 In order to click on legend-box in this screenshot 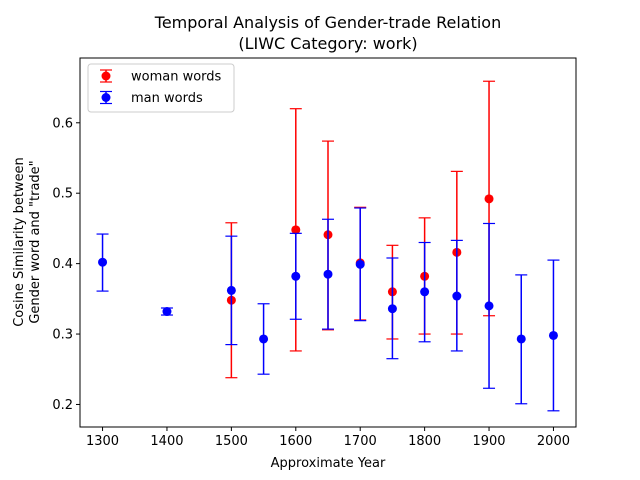, I will do `click(161, 88)`.